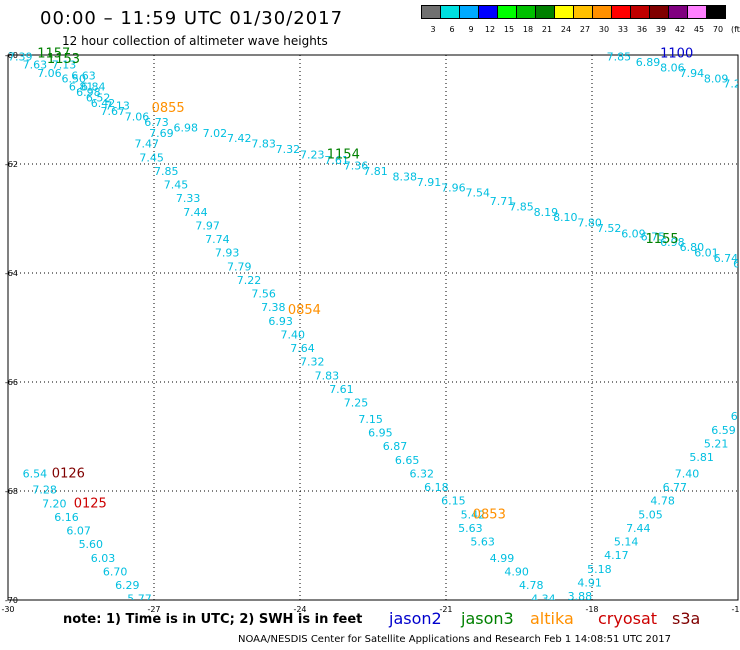 The image size is (740, 650). What do you see at coordinates (433, 29) in the screenshot?
I see `colorbar-label: 3` at bounding box center [433, 29].